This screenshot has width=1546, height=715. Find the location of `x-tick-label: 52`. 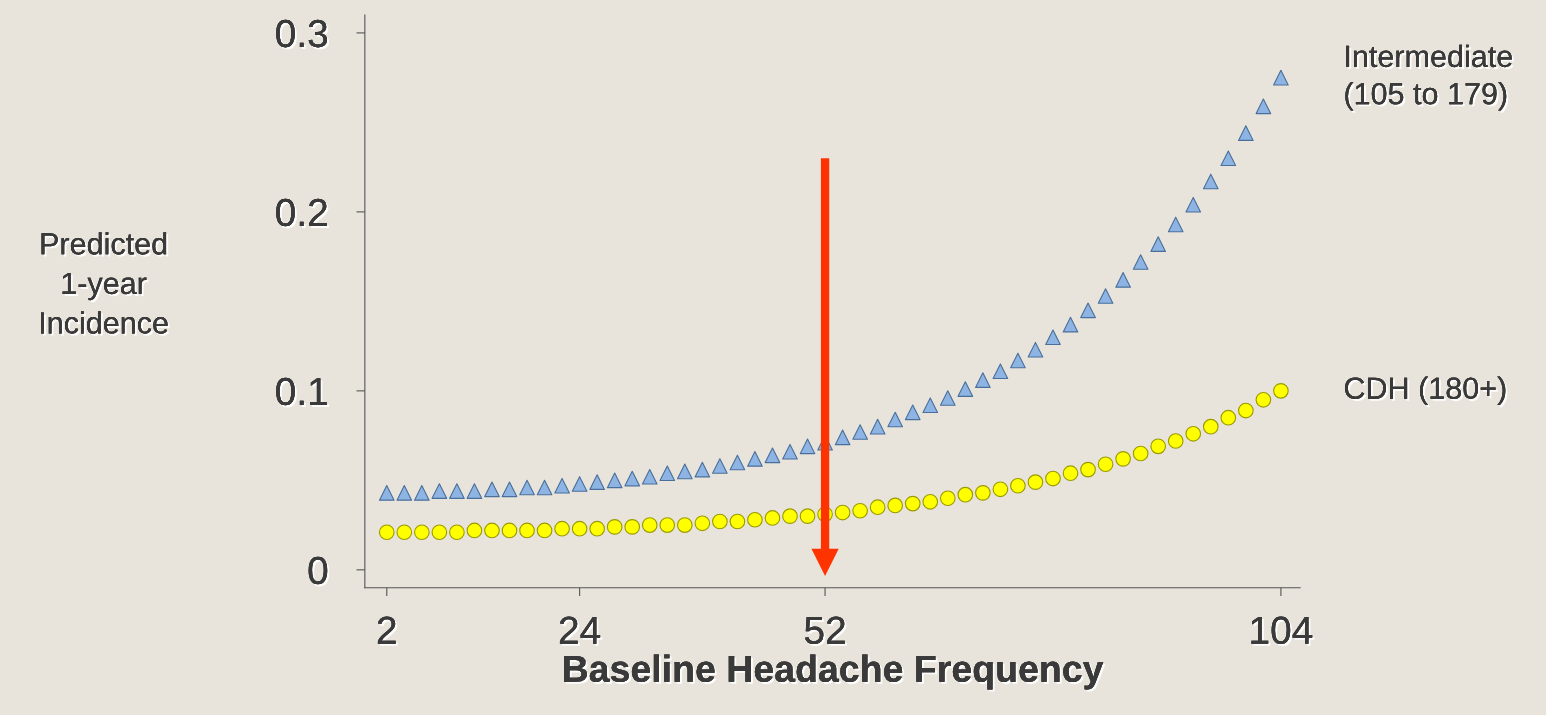

x-tick-label: 52 is located at coordinates (826, 631).